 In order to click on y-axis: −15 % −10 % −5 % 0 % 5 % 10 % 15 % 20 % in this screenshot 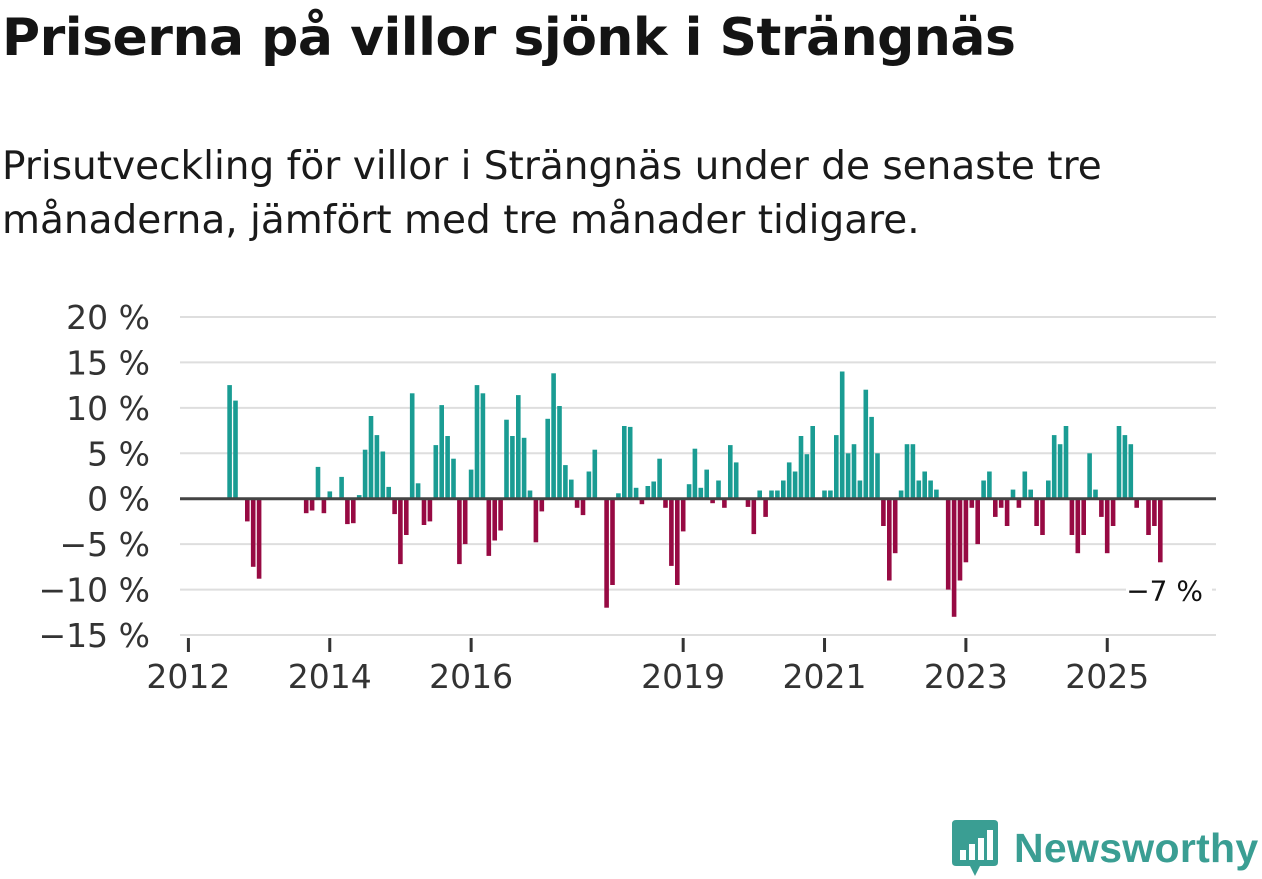, I will do `click(95, 476)`.